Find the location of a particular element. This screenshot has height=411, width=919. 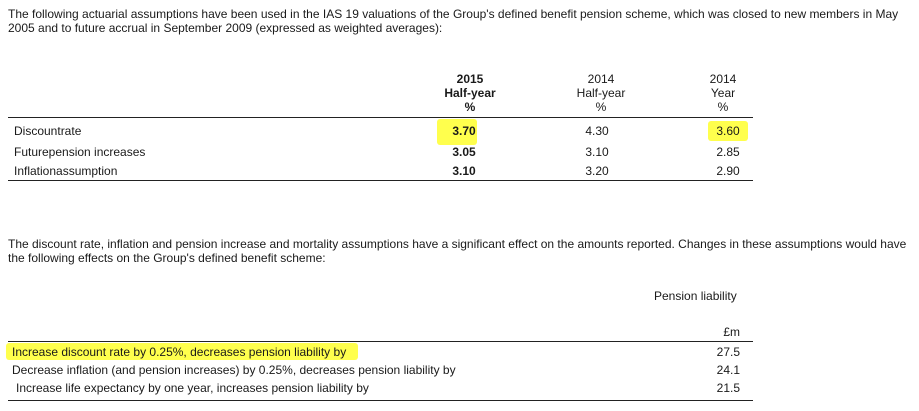

row-label-inflation: Inflationassumption is located at coordinates (66, 171).